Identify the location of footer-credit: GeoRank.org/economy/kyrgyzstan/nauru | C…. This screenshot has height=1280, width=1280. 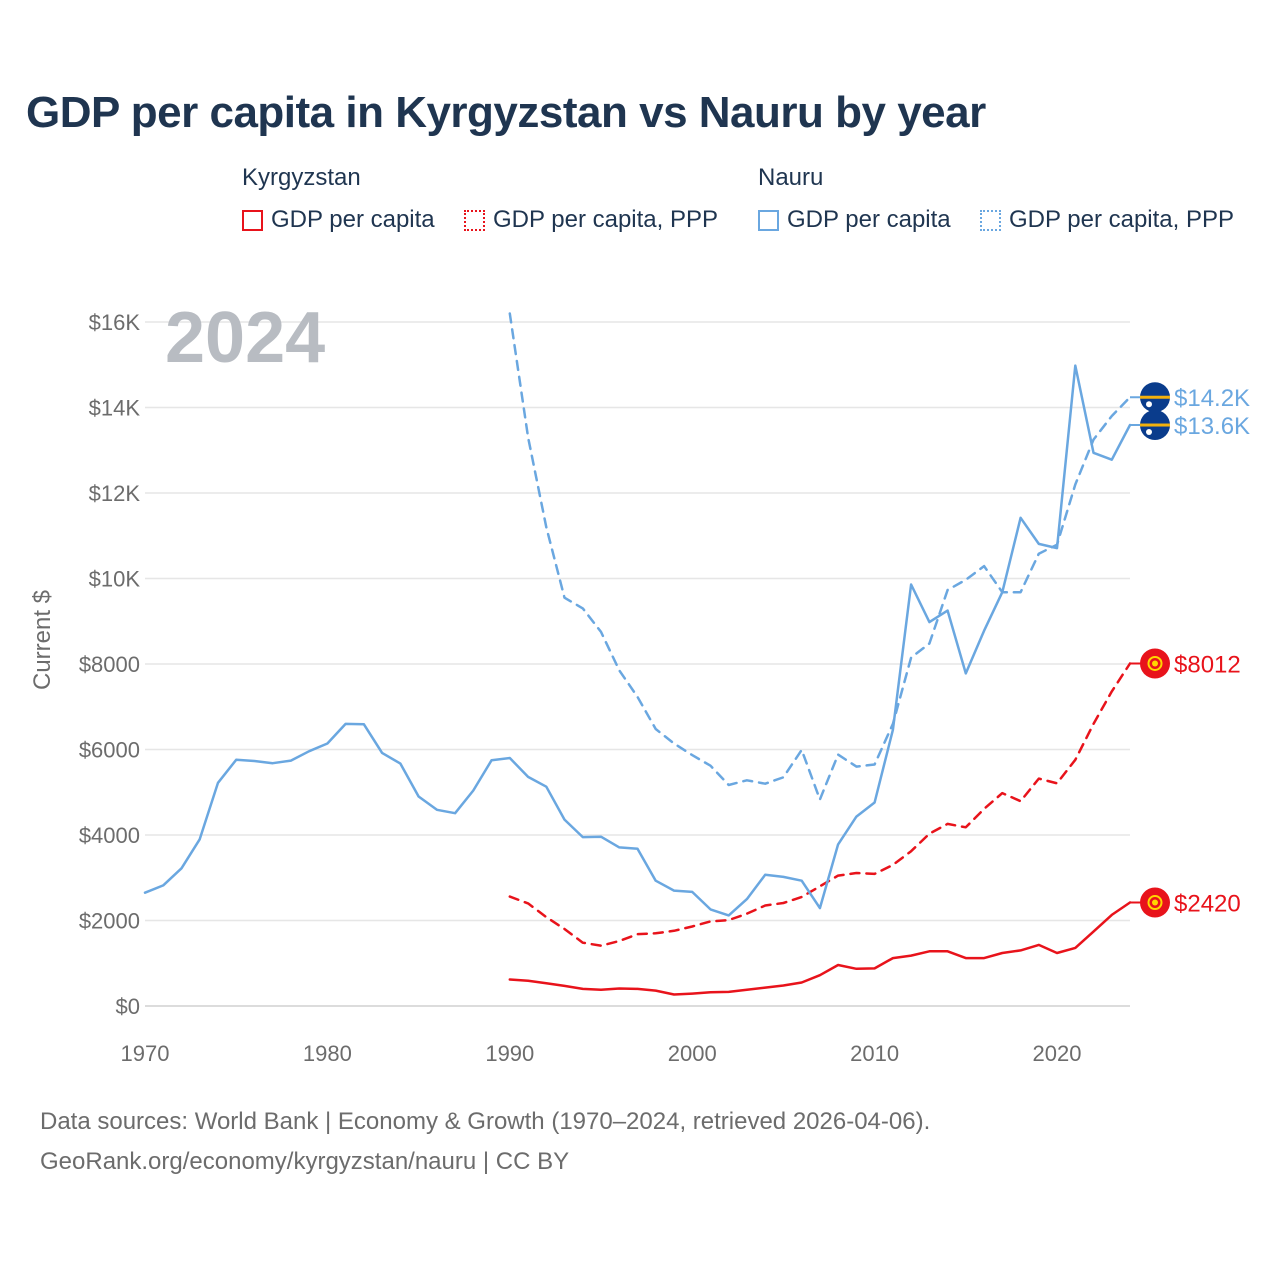
(305, 1161).